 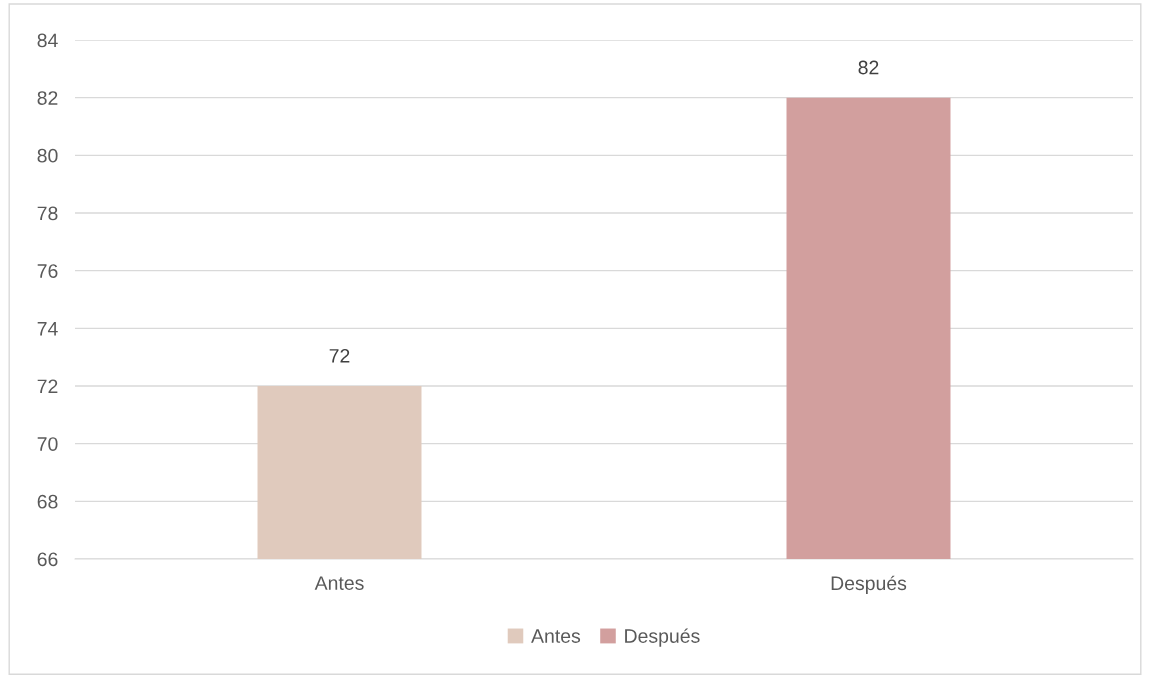 What do you see at coordinates (47, 501) in the screenshot?
I see `y-tick-label: 68` at bounding box center [47, 501].